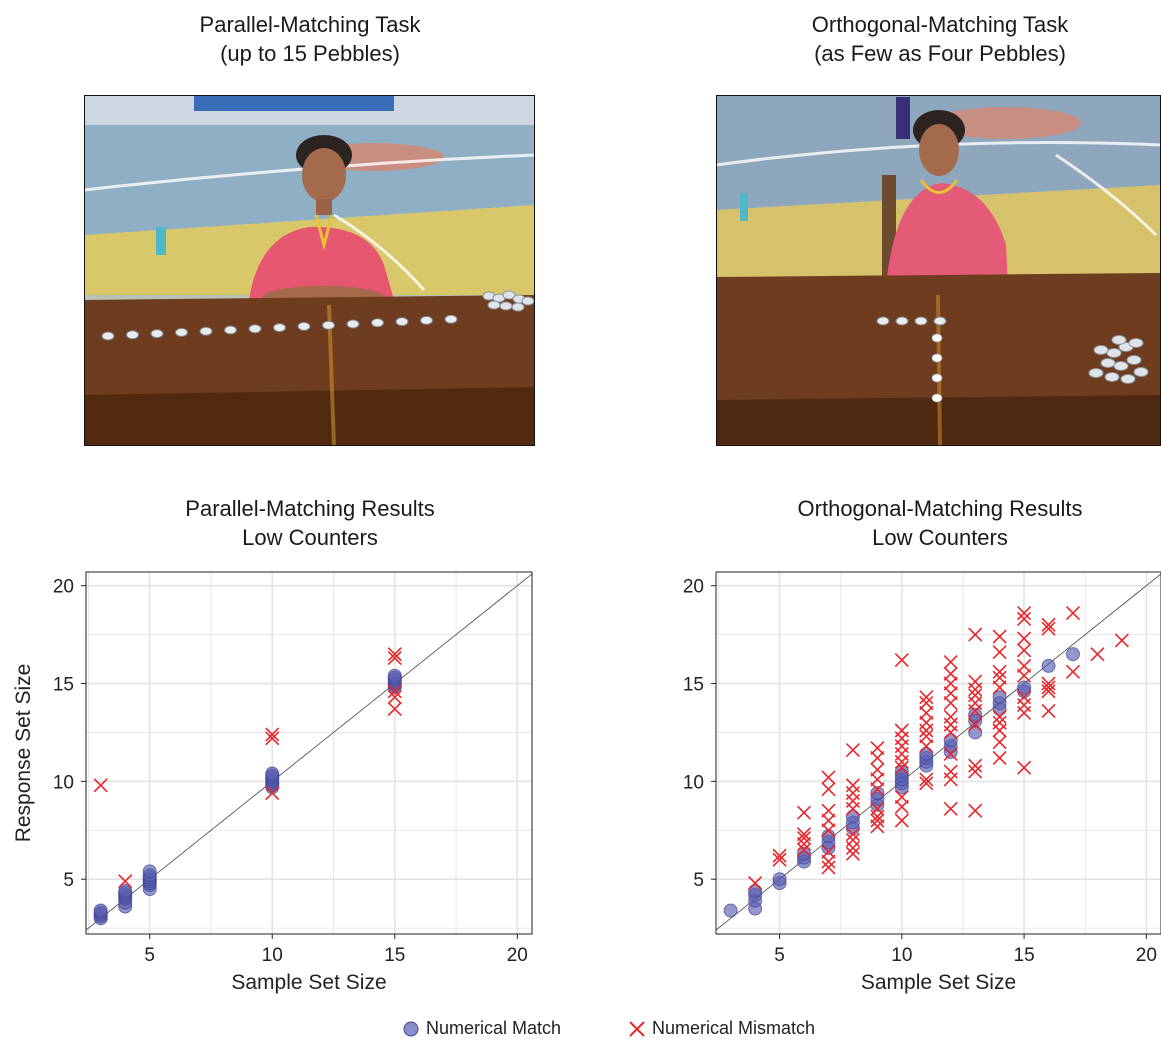  Describe the element at coordinates (940, 537) in the screenshot. I see `chart-title-right-line2: Low Counters` at that location.